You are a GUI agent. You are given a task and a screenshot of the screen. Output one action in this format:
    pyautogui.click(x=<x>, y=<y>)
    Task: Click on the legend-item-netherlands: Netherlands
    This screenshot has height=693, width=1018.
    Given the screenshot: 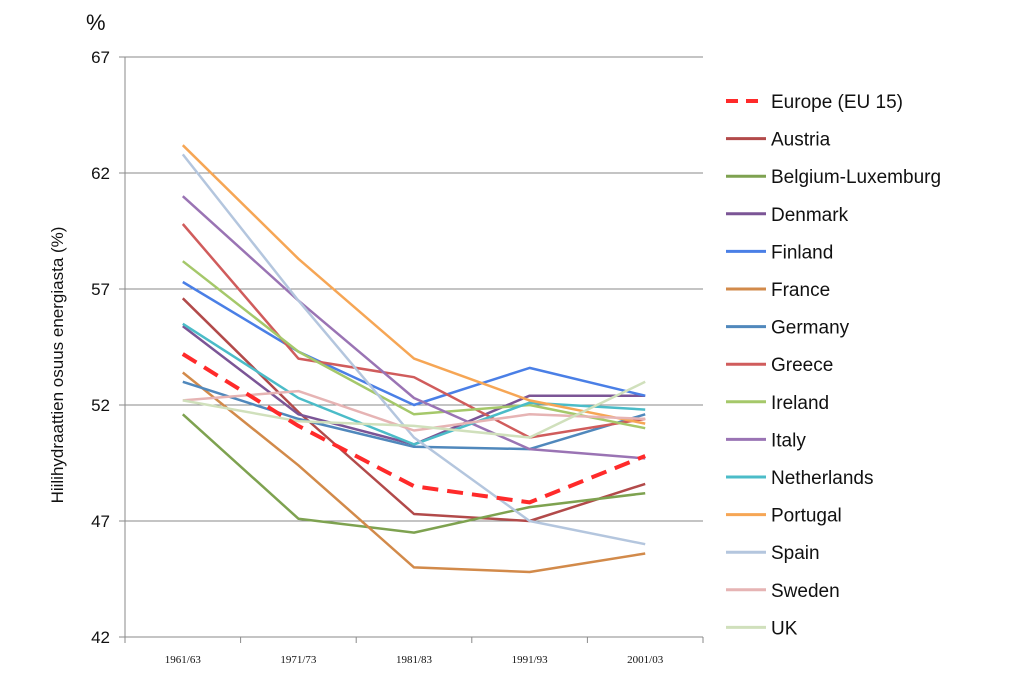 What is the action you would take?
    pyautogui.click(x=799, y=478)
    